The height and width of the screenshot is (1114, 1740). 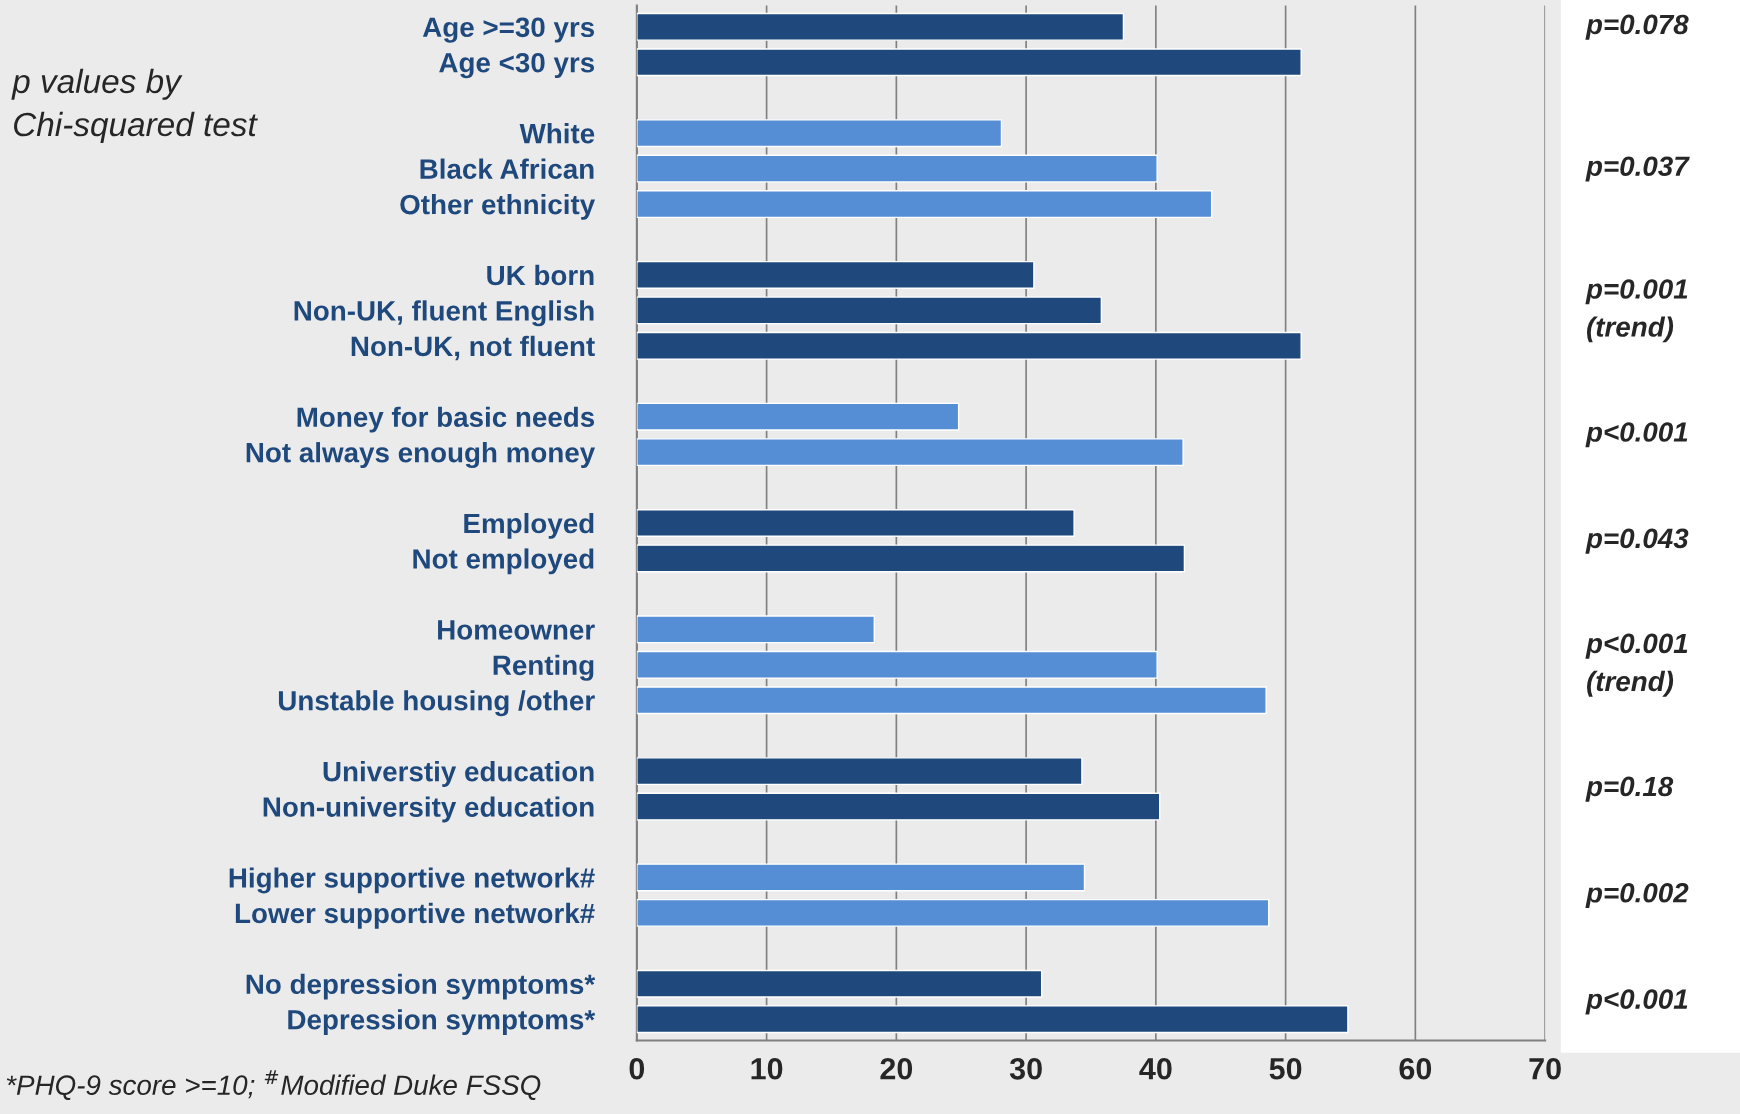 What do you see at coordinates (1637, 169) in the screenshot?
I see `text: p=0.037` at bounding box center [1637, 169].